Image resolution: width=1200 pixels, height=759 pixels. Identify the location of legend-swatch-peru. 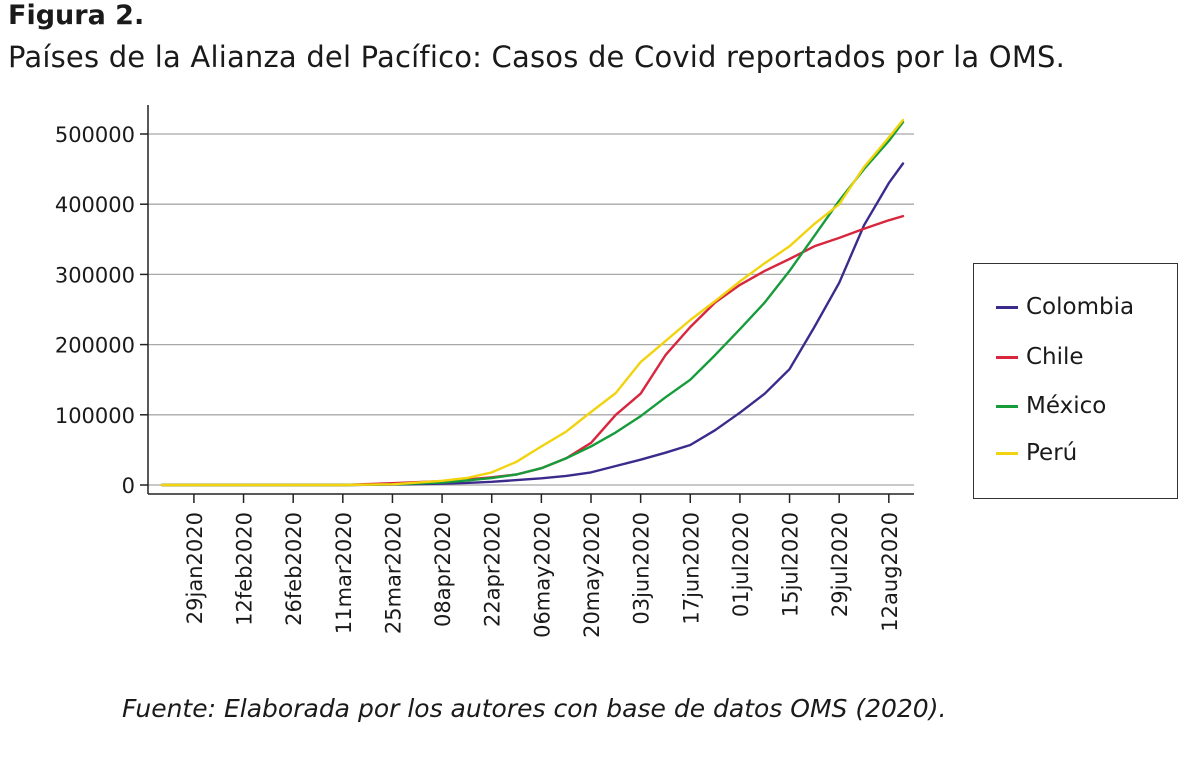
(1007, 453).